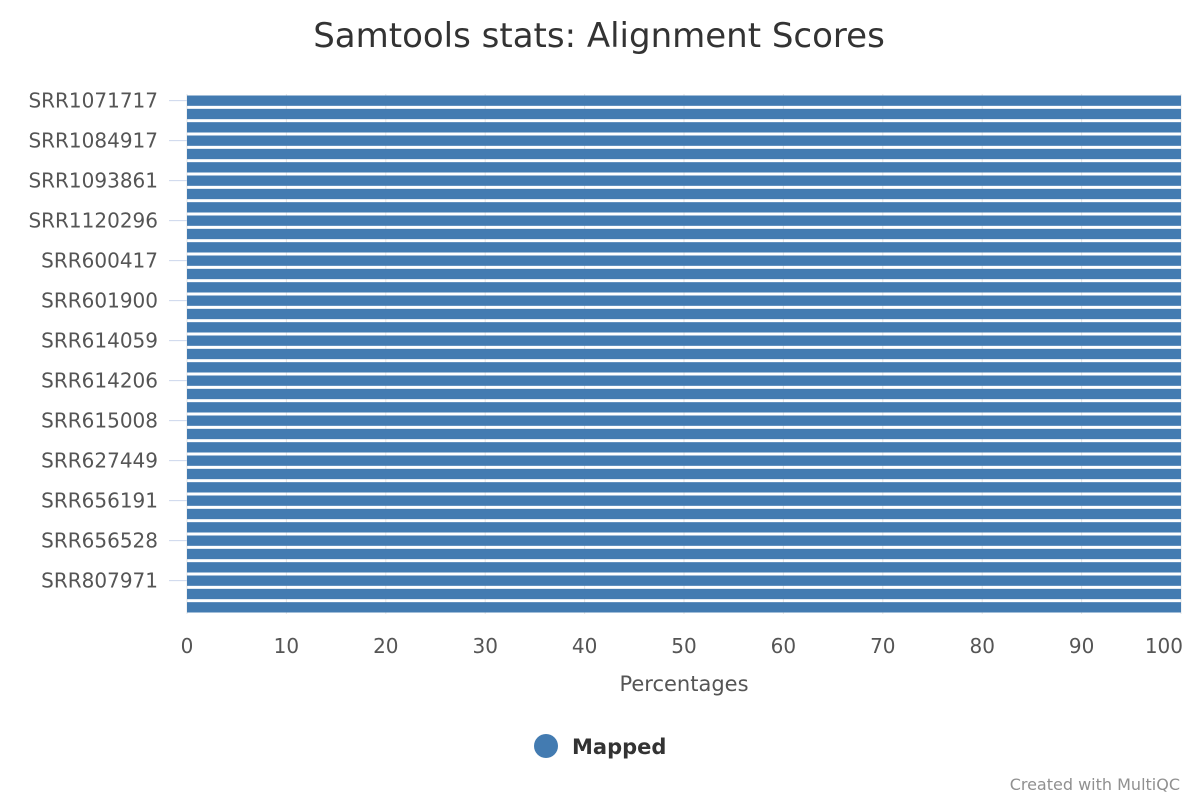 The image size is (1200, 800). What do you see at coordinates (99, 341) in the screenshot?
I see `category-label: SRR614059` at bounding box center [99, 341].